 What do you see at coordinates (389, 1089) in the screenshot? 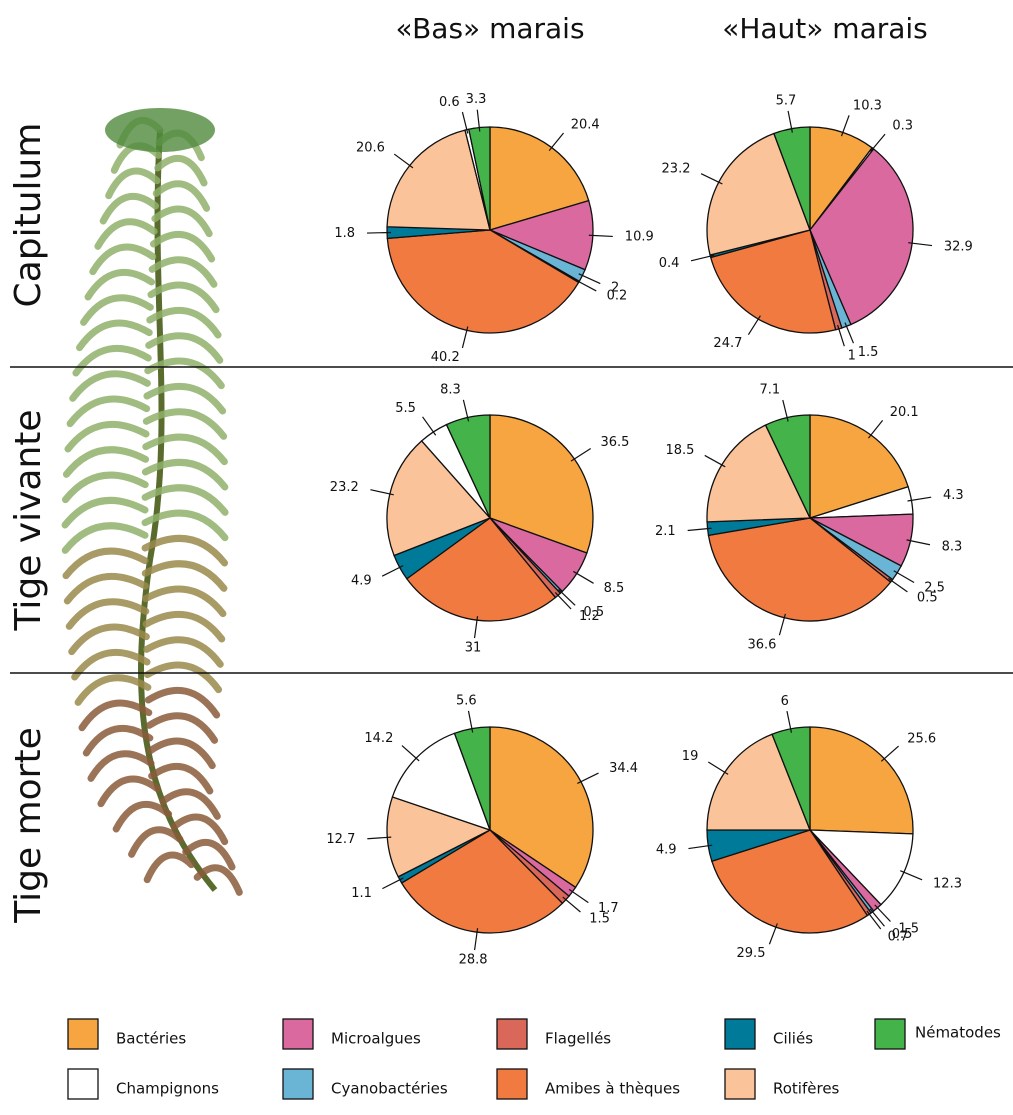
I see `legend-label: Cyanobactéries` at bounding box center [389, 1089].